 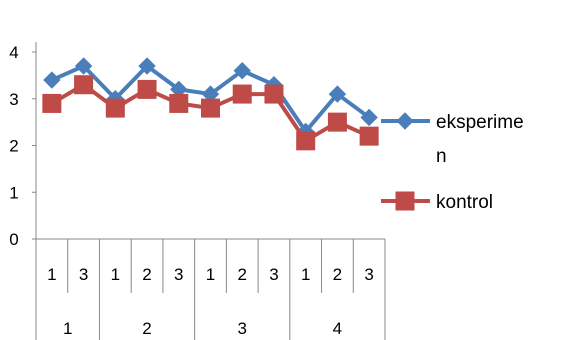 What do you see at coordinates (452, 139) in the screenshot?
I see `legend-item-eksperimen: eksperime n` at bounding box center [452, 139].